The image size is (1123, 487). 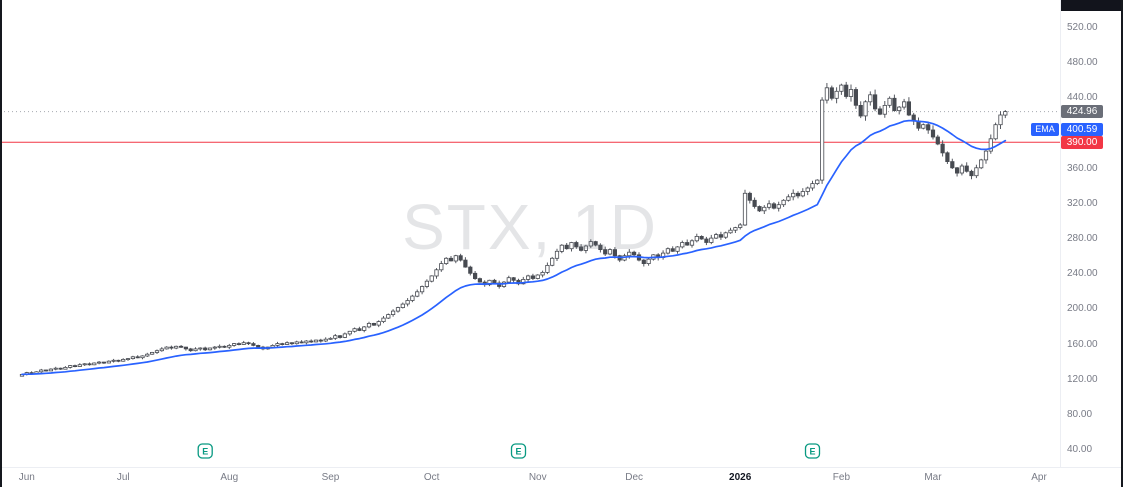 What do you see at coordinates (561, 477) in the screenshot?
I see `time-axis: Jun Jul Aug Sep Oct Nov Dec 2026 Feb Mar Apr` at bounding box center [561, 477].